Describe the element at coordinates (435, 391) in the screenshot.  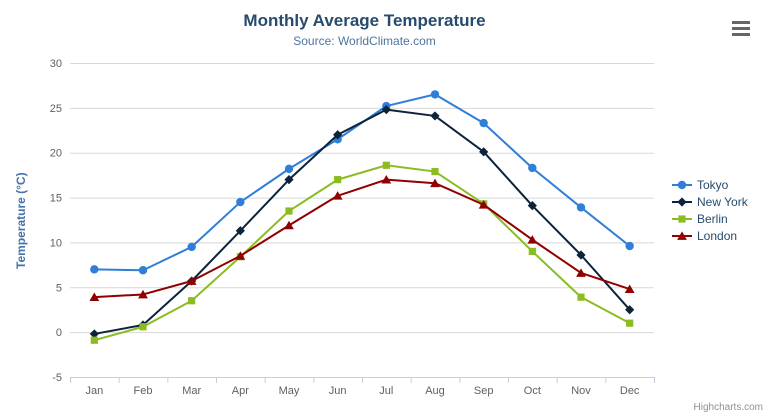
I see `x-axis-label: Aug` at that location.